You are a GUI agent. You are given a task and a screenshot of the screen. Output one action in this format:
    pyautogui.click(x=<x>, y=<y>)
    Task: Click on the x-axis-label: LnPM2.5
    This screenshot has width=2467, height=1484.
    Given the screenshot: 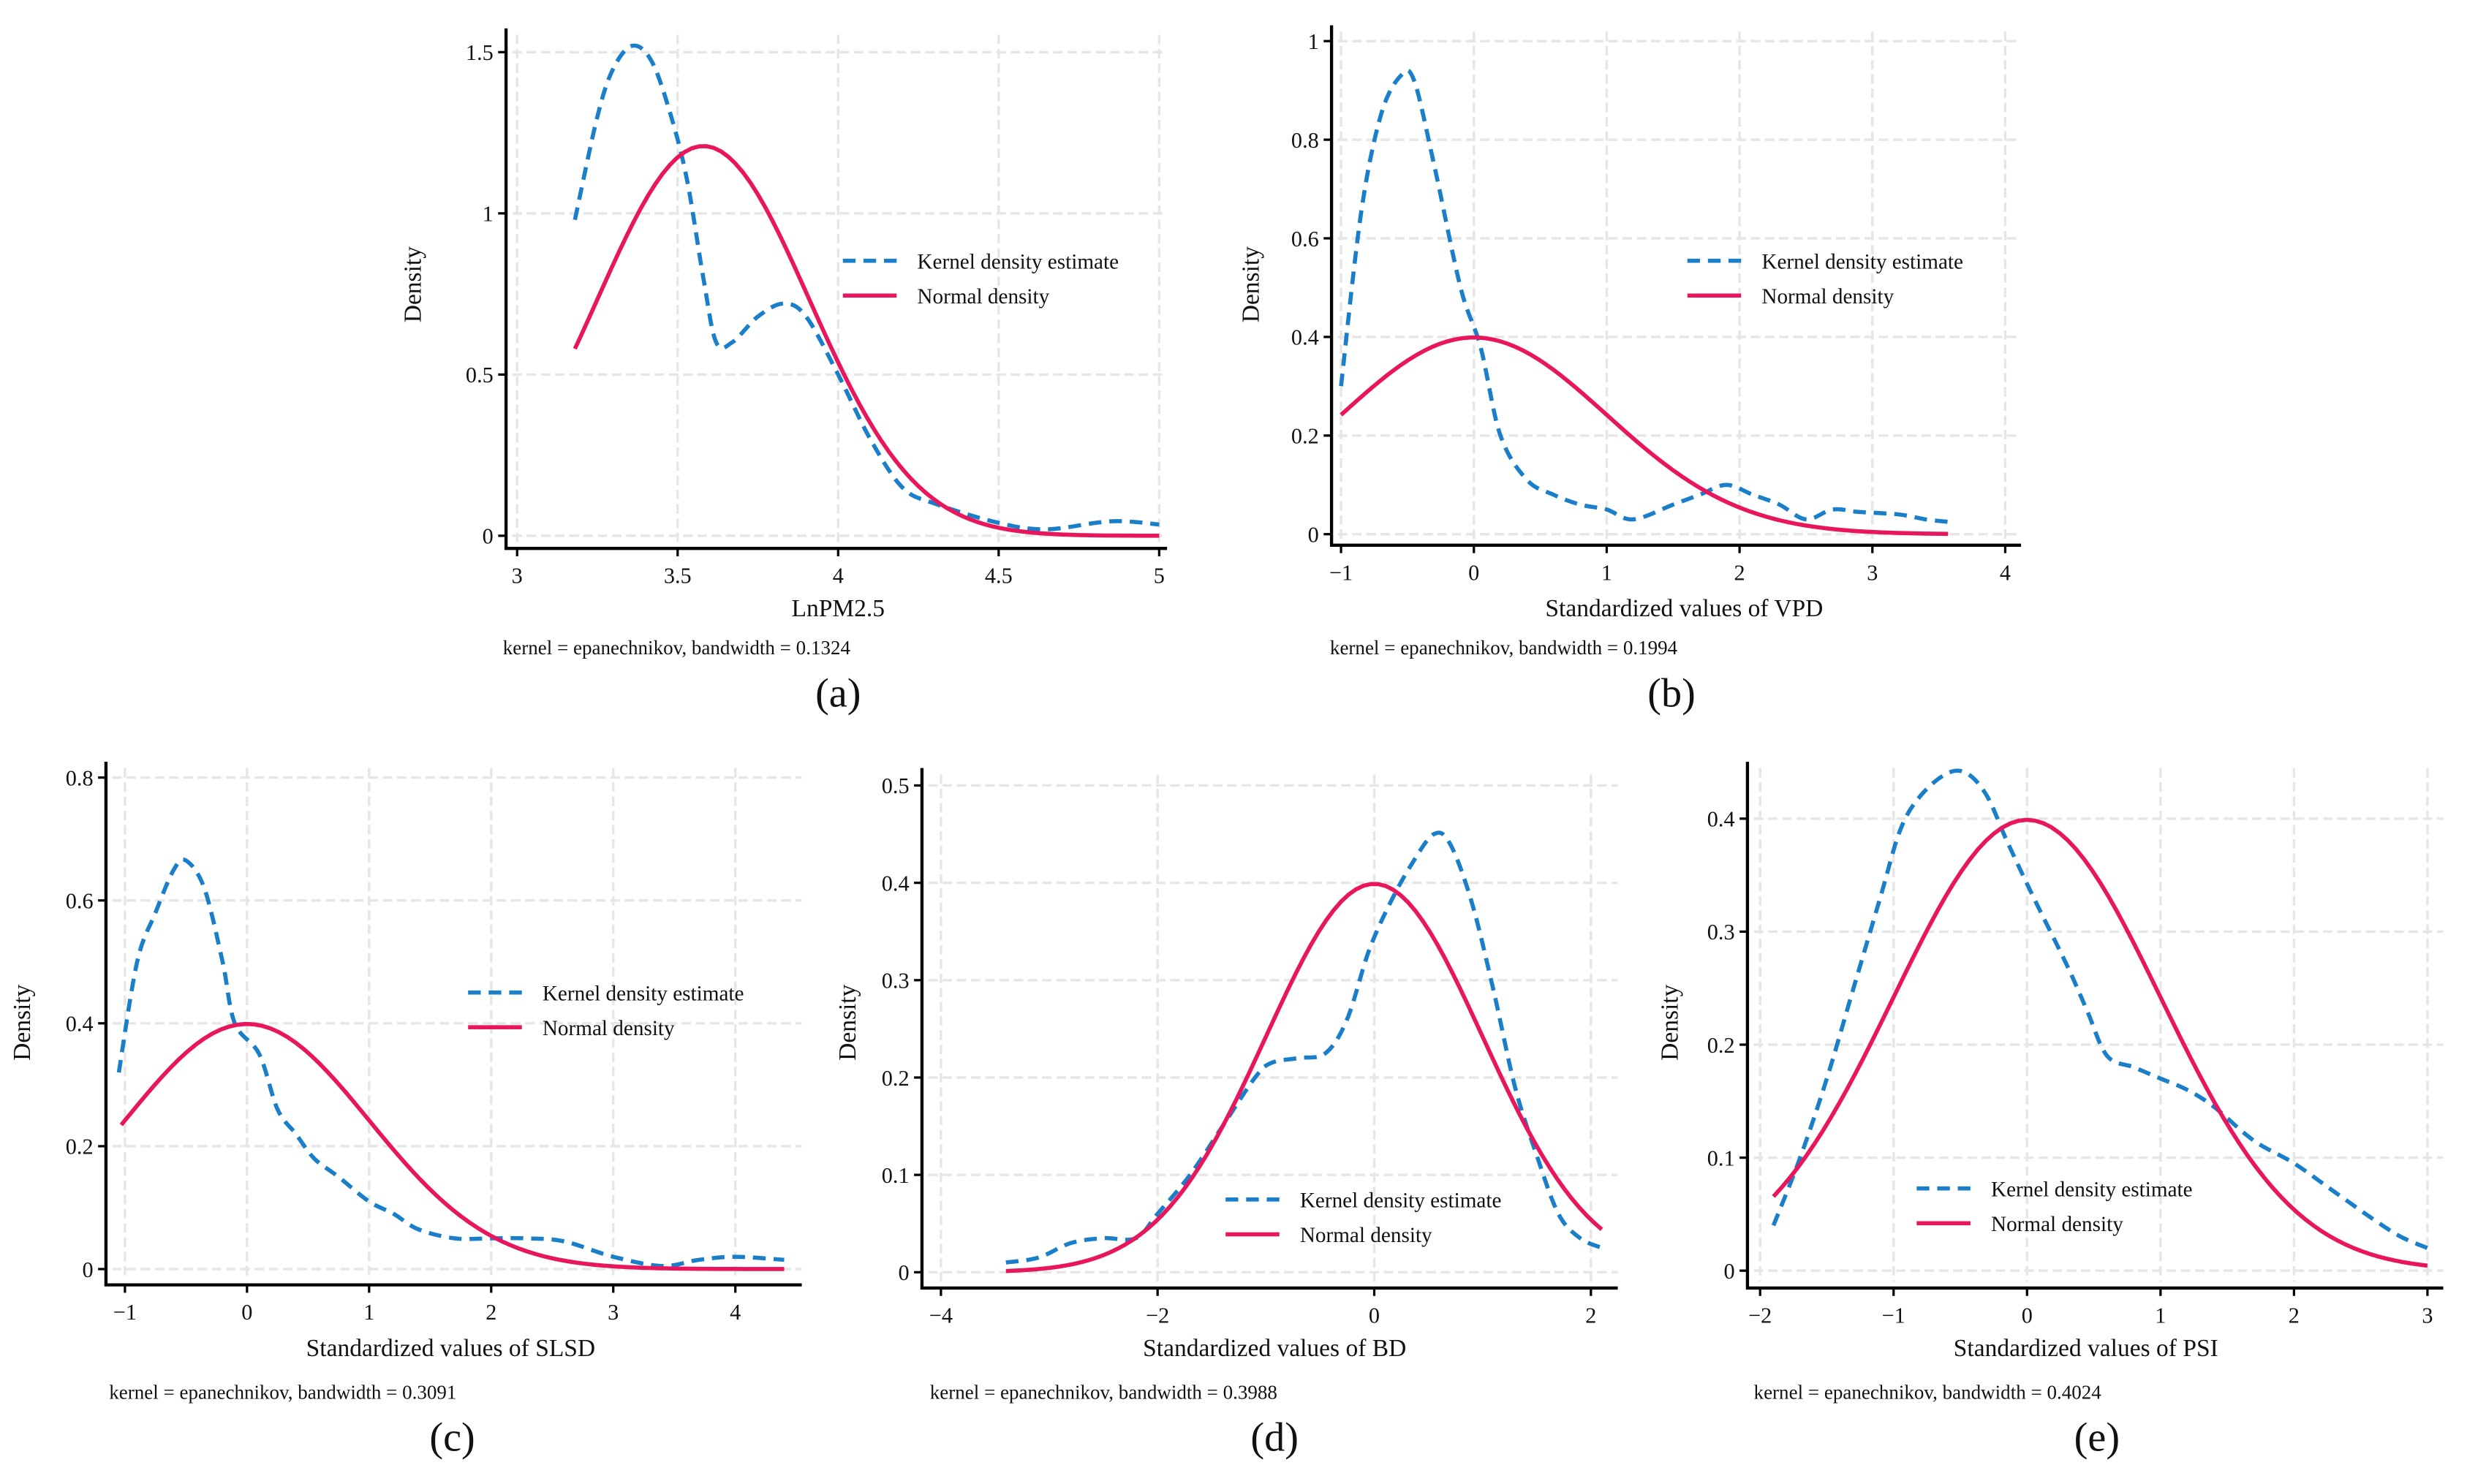 What is the action you would take?
    pyautogui.click(x=838, y=608)
    